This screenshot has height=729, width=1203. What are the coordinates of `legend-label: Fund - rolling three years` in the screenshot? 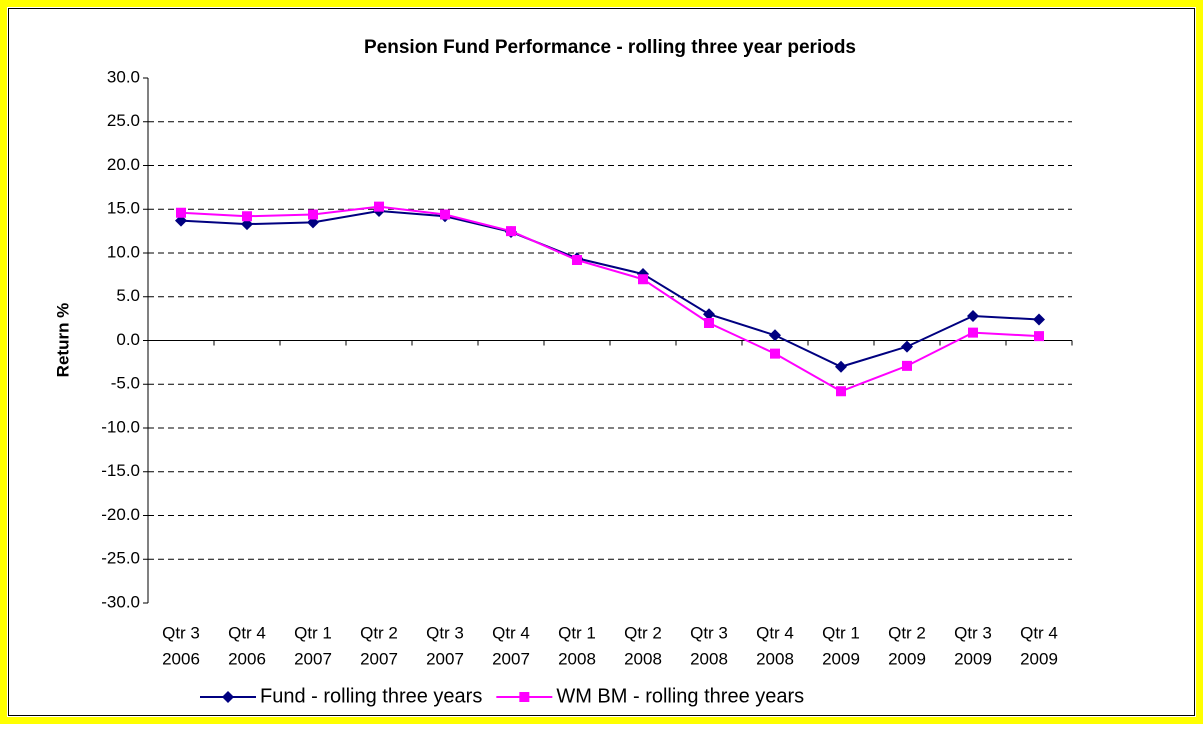 It's located at (371, 696).